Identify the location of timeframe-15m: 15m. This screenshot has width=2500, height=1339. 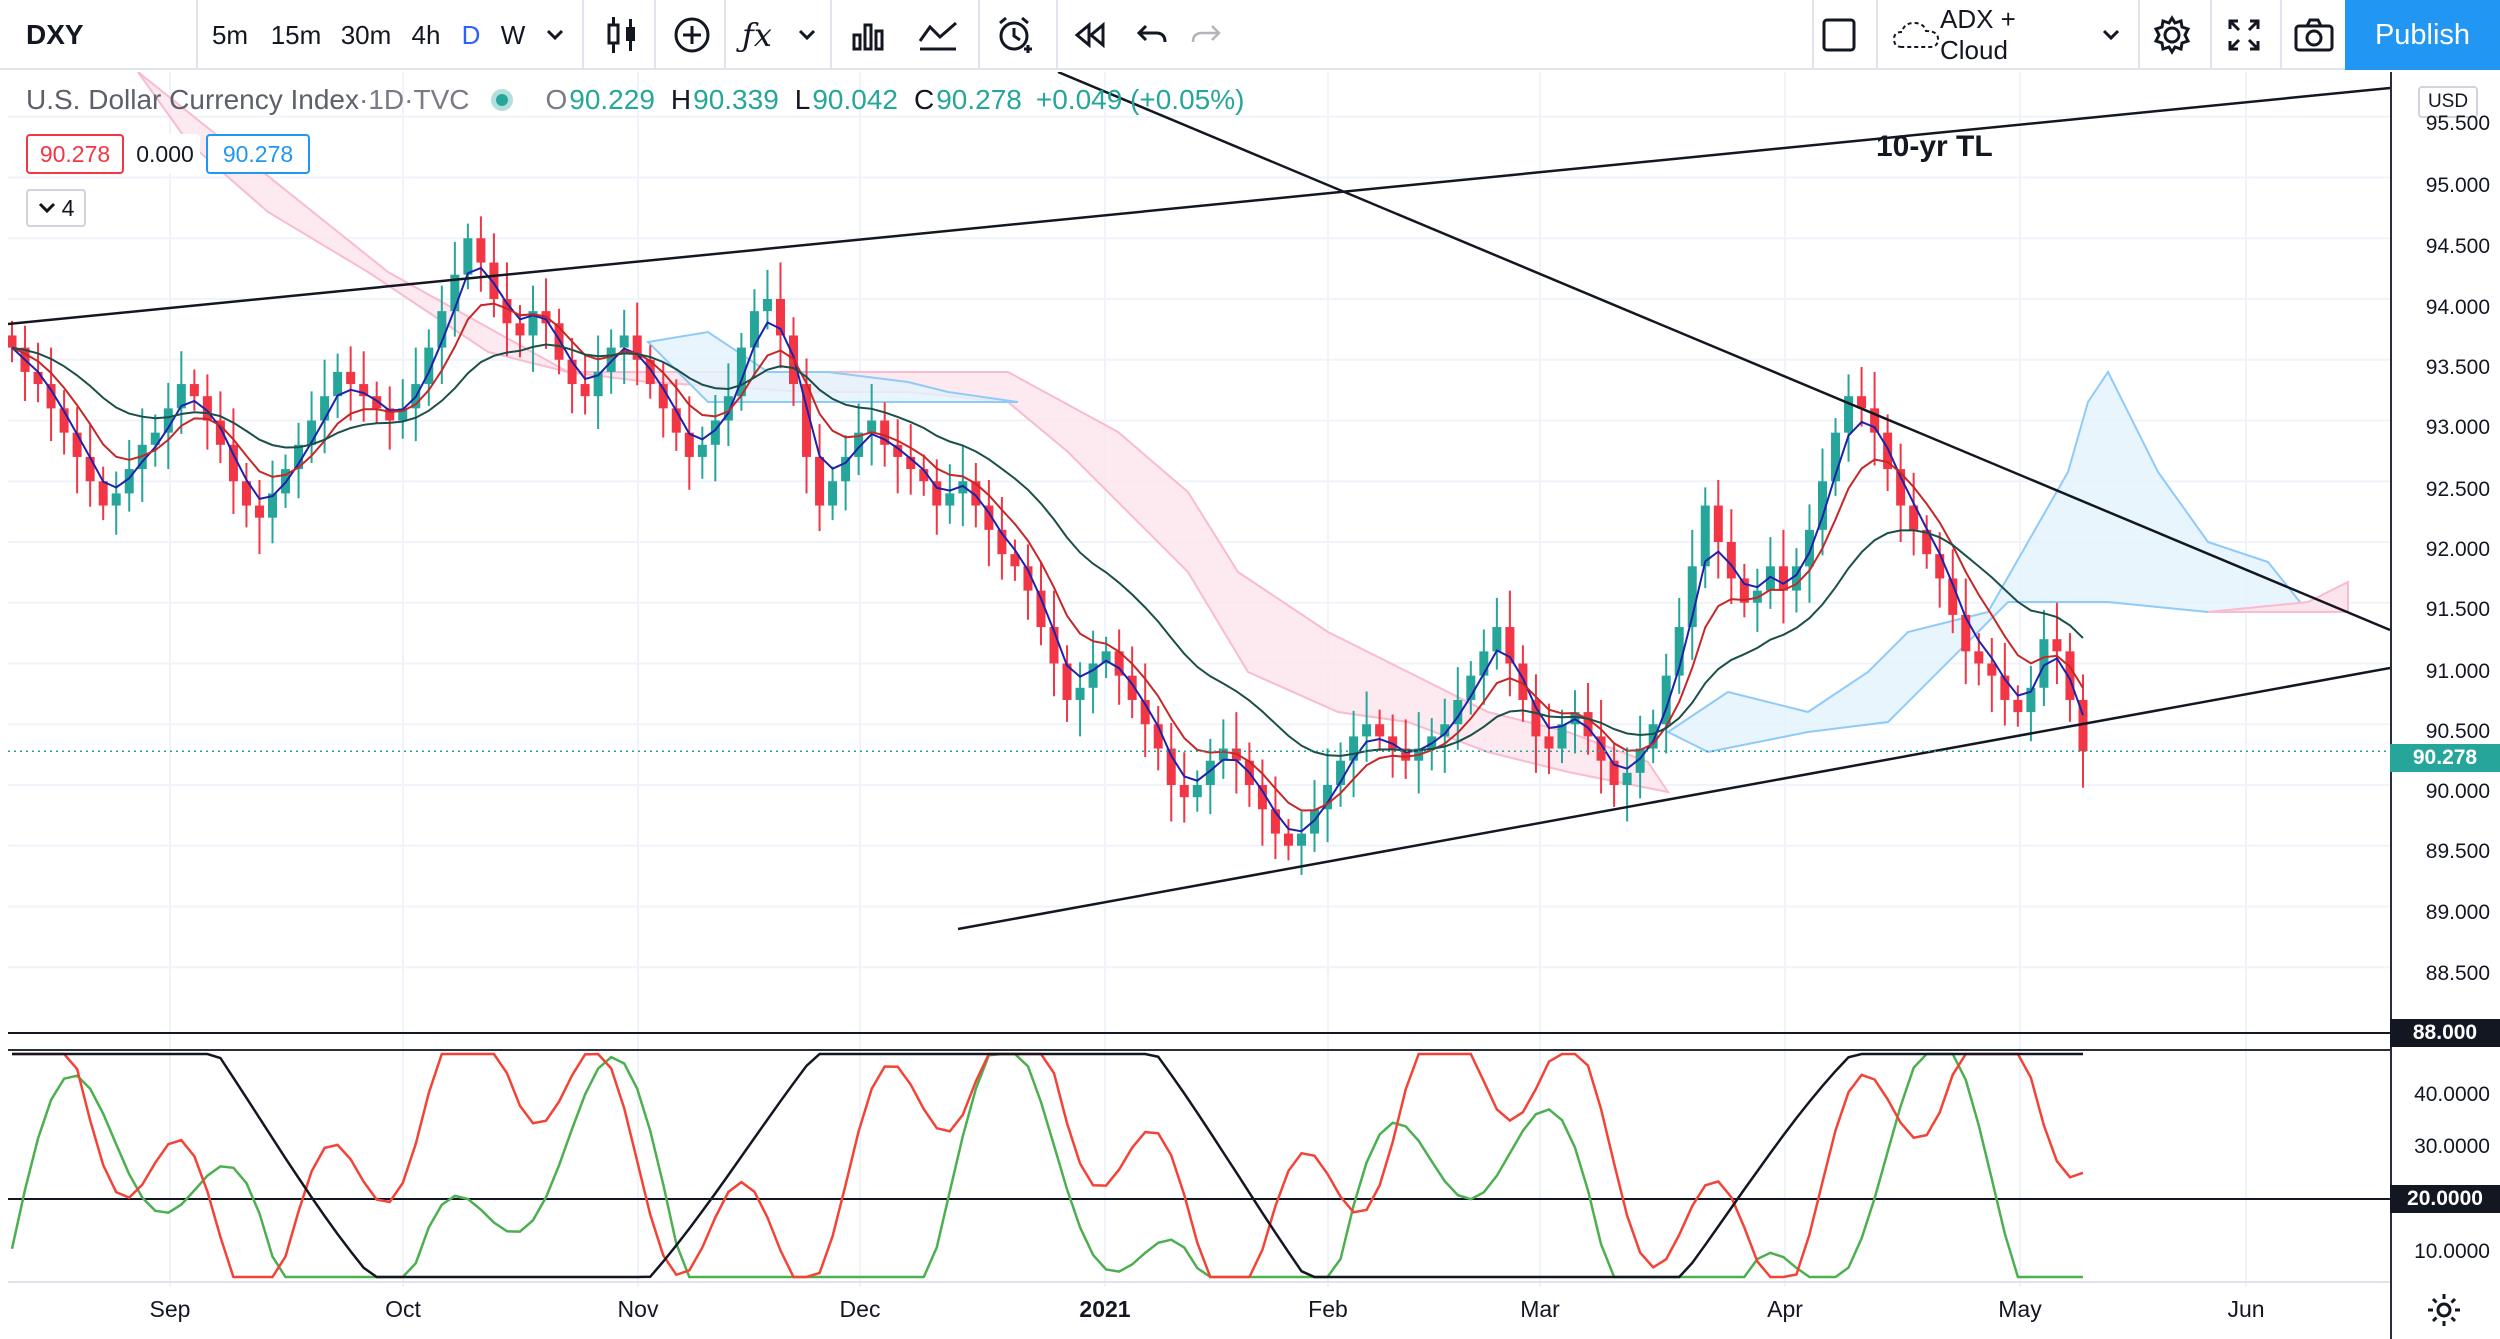
(296, 34).